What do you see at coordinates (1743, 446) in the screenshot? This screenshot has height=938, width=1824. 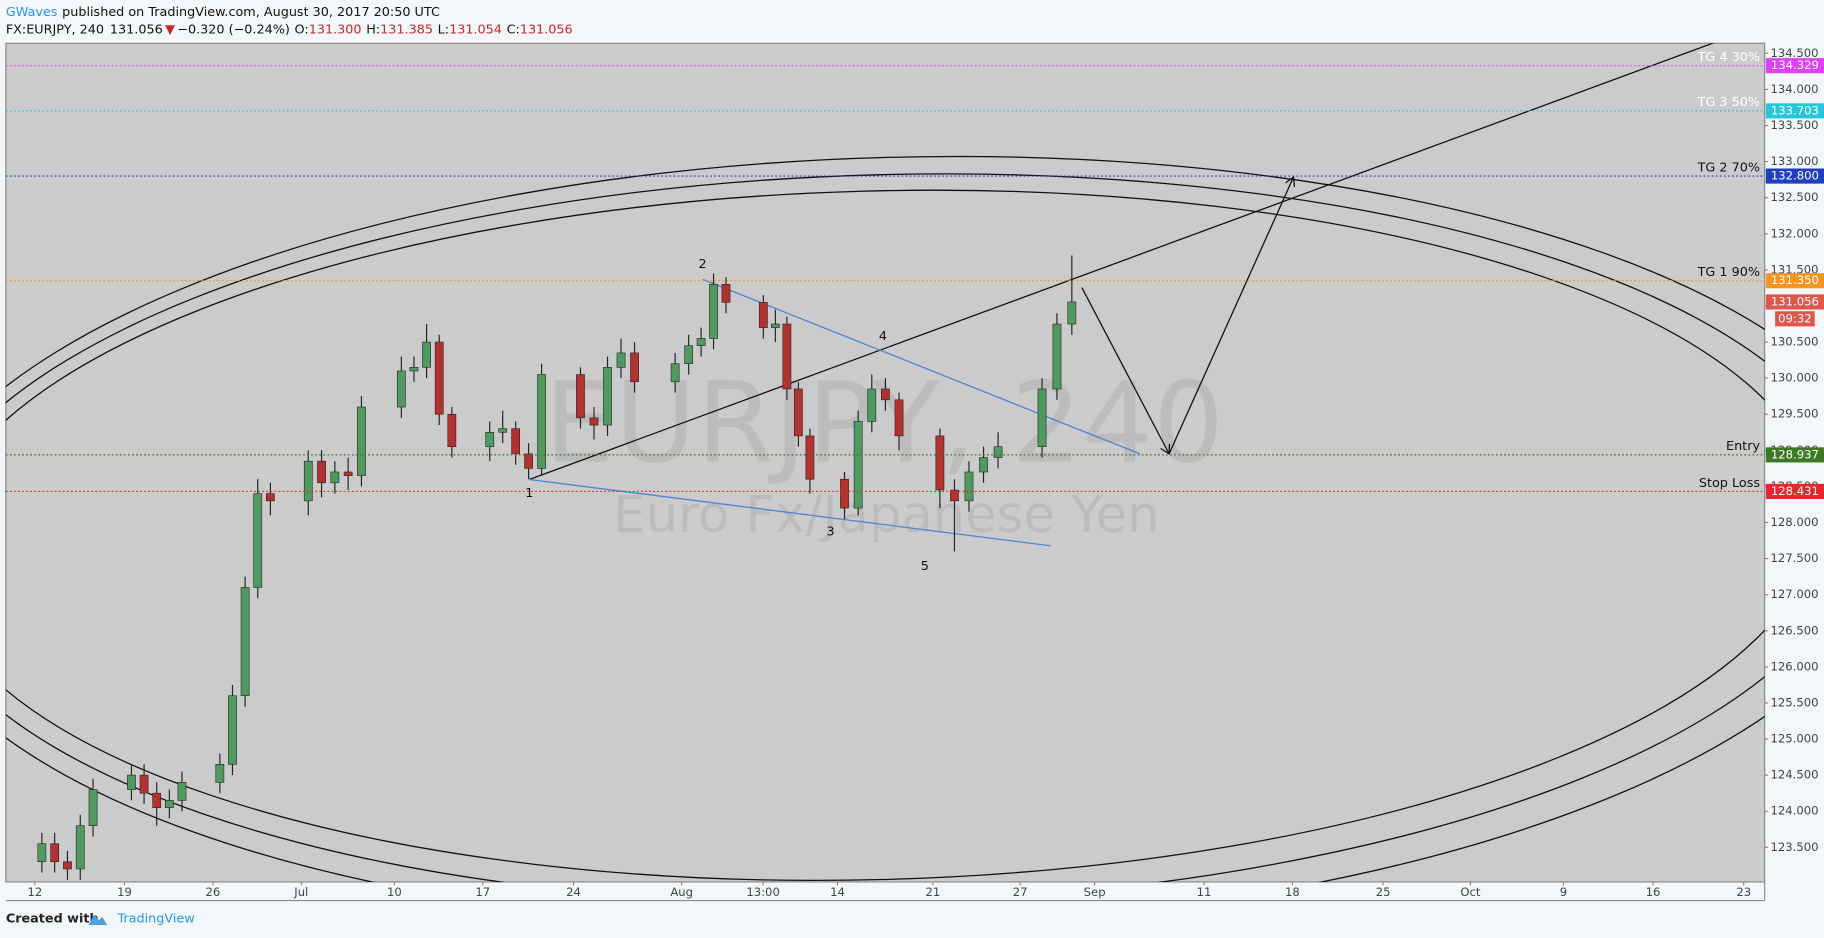 I see `level-label: Entry` at bounding box center [1743, 446].